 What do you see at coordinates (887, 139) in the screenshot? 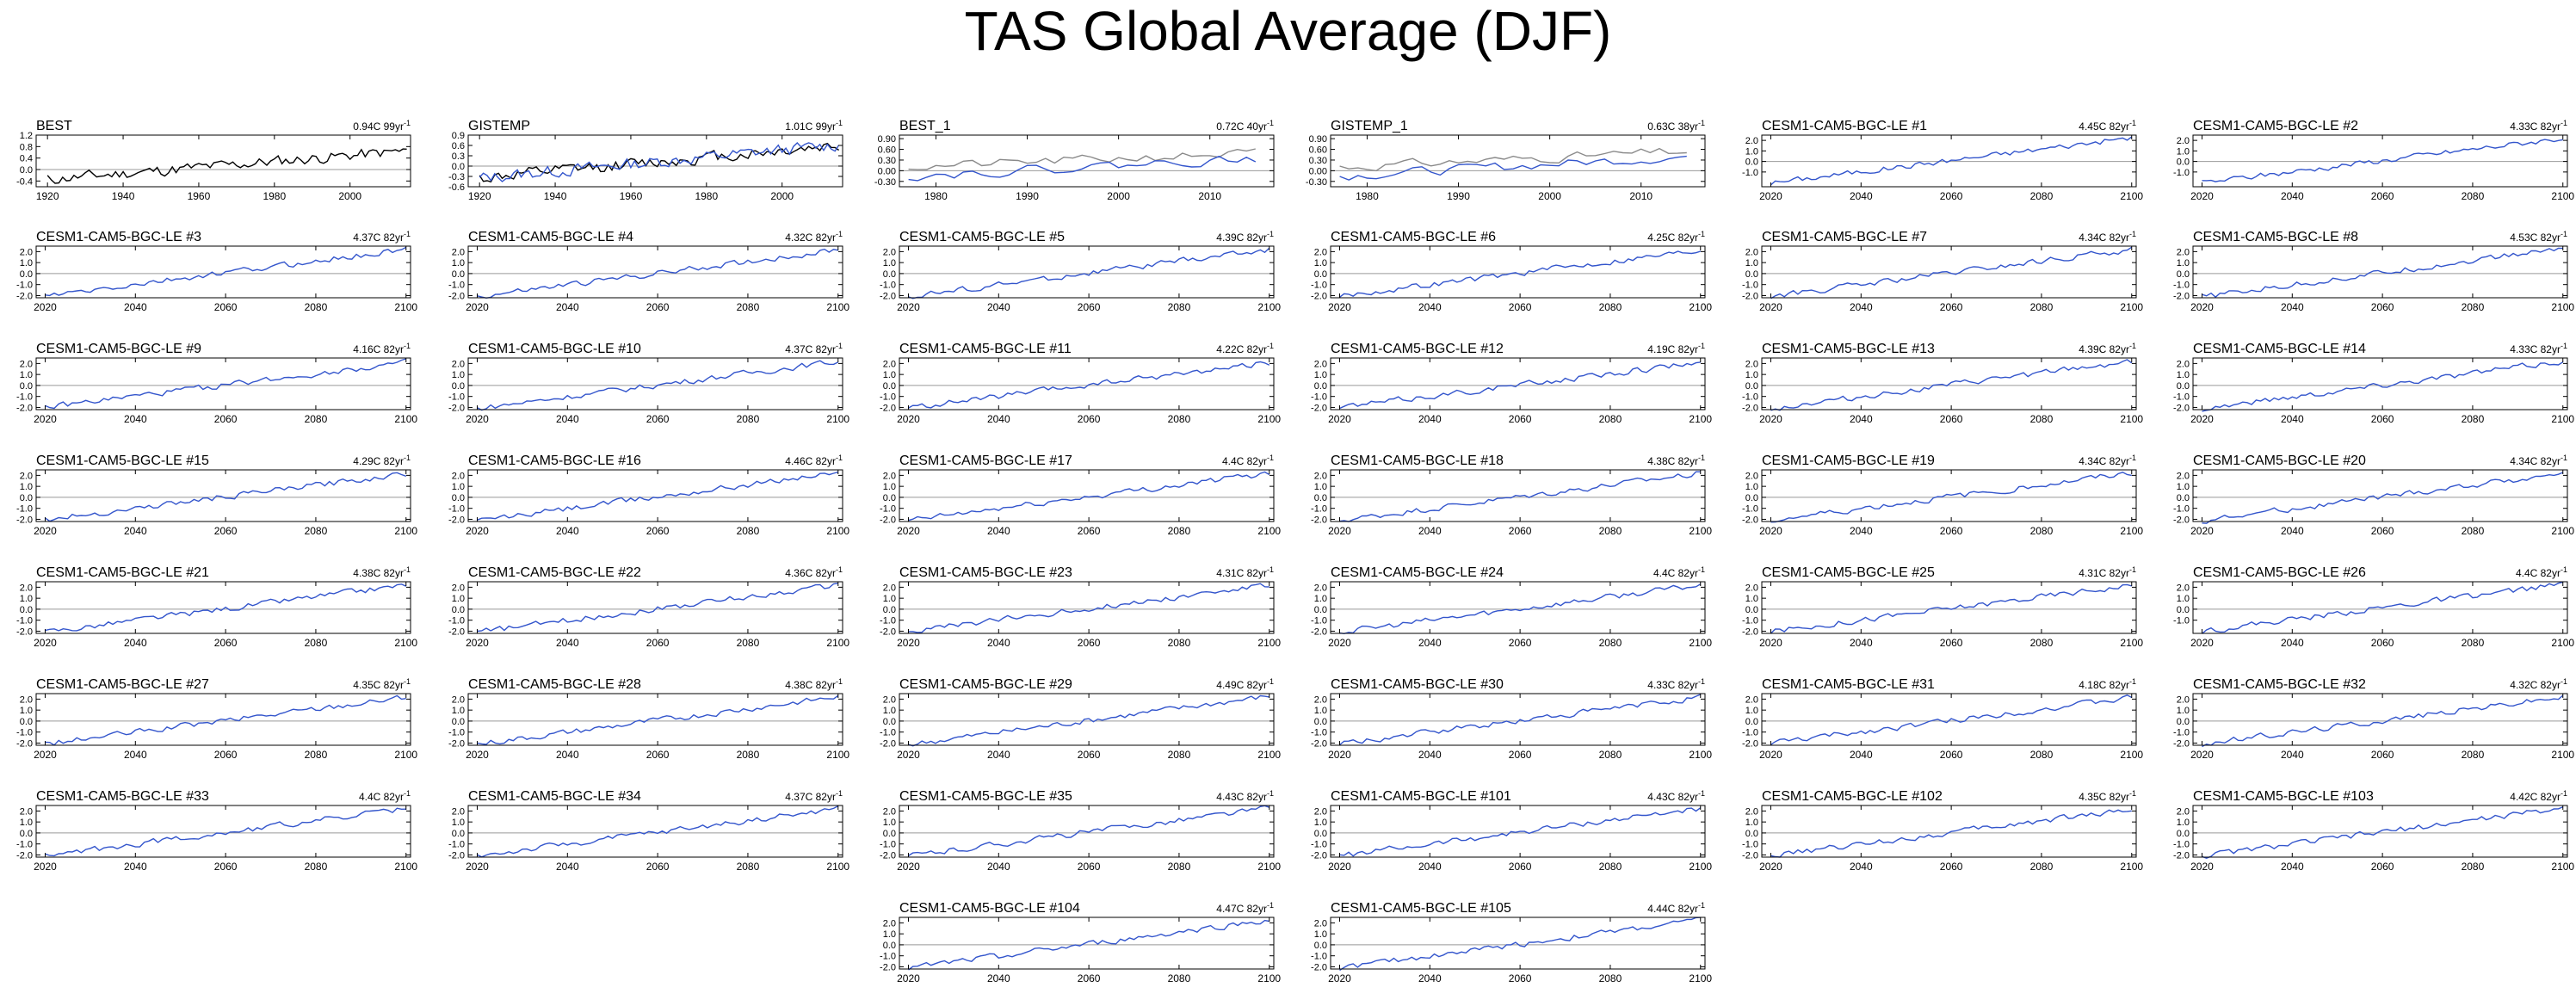
I see `y-tick-label: 0.90` at bounding box center [887, 139].